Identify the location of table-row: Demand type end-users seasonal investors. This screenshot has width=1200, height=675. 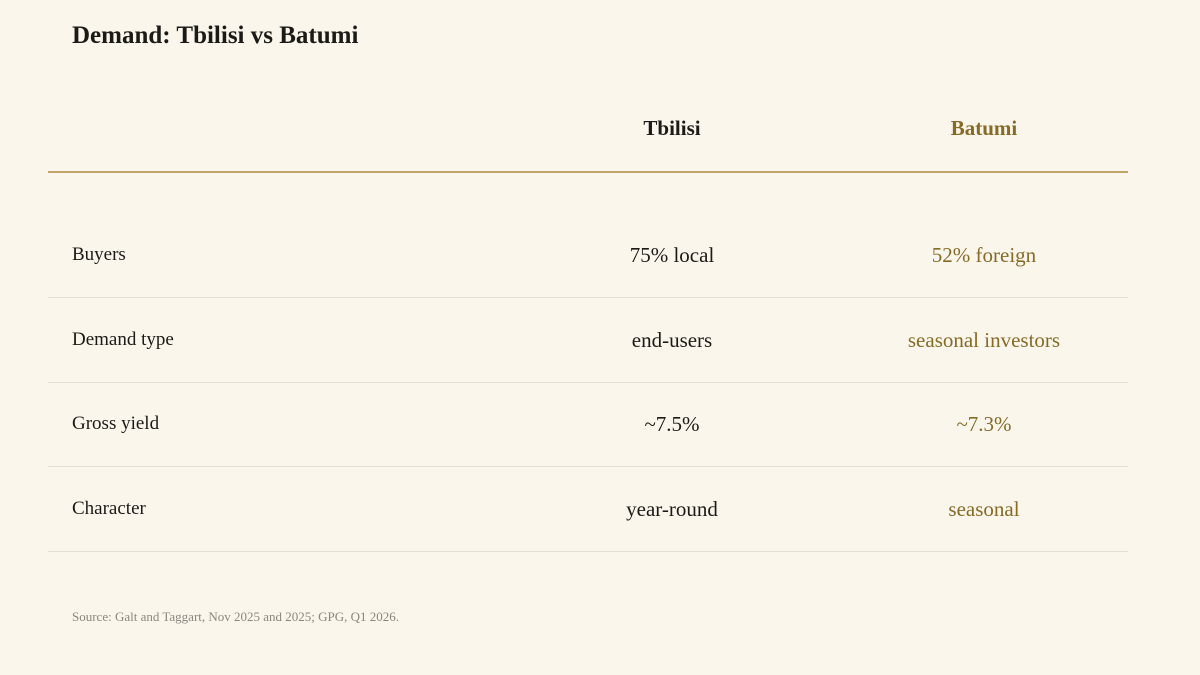
(588, 340).